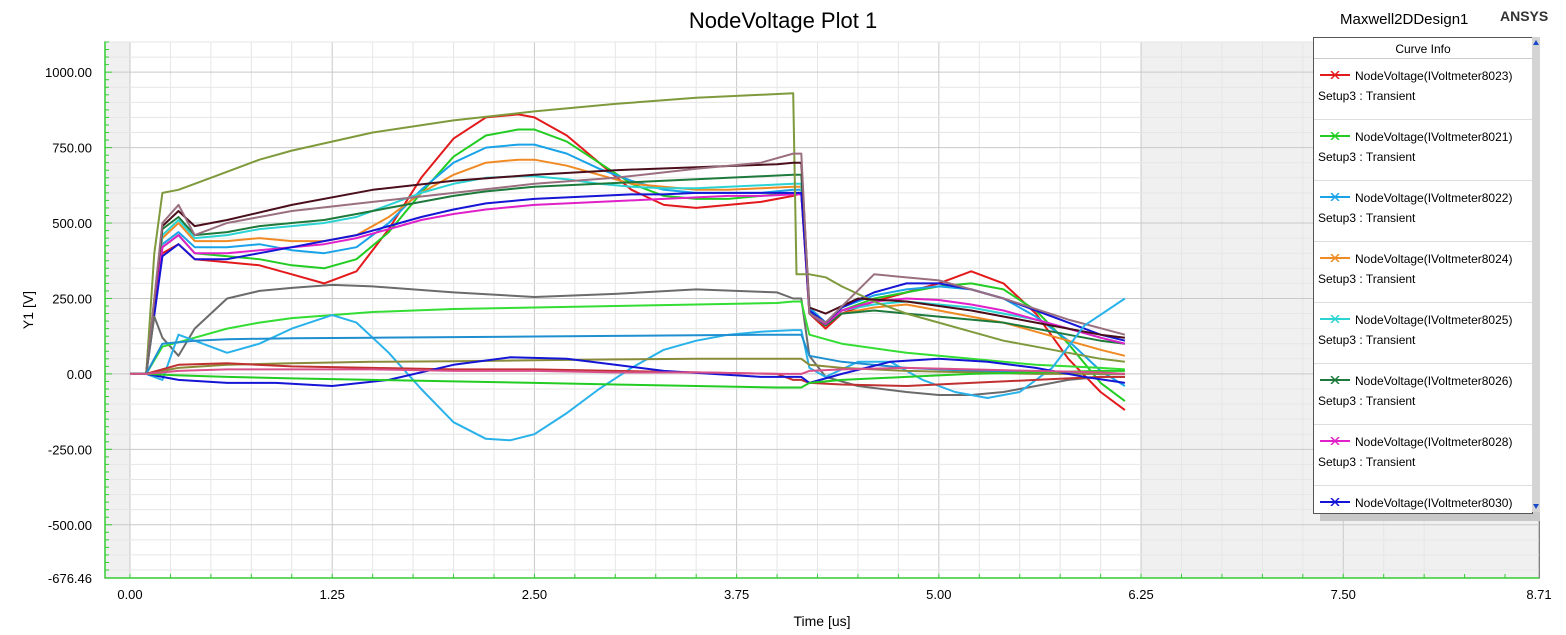  I want to click on y-axis-label: Y1 [V], so click(28, 310).